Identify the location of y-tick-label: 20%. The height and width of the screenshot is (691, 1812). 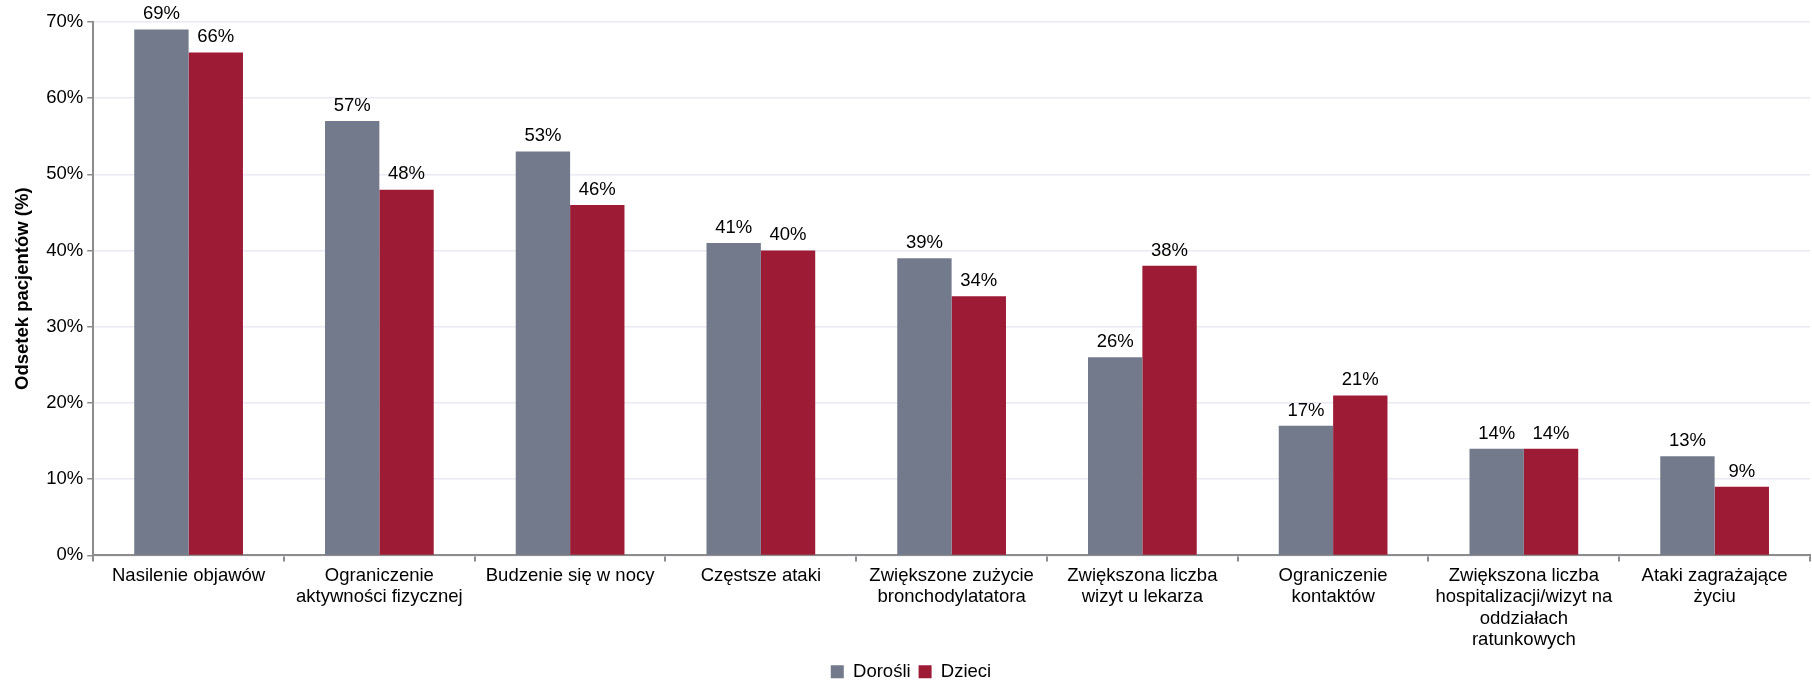
(65, 402).